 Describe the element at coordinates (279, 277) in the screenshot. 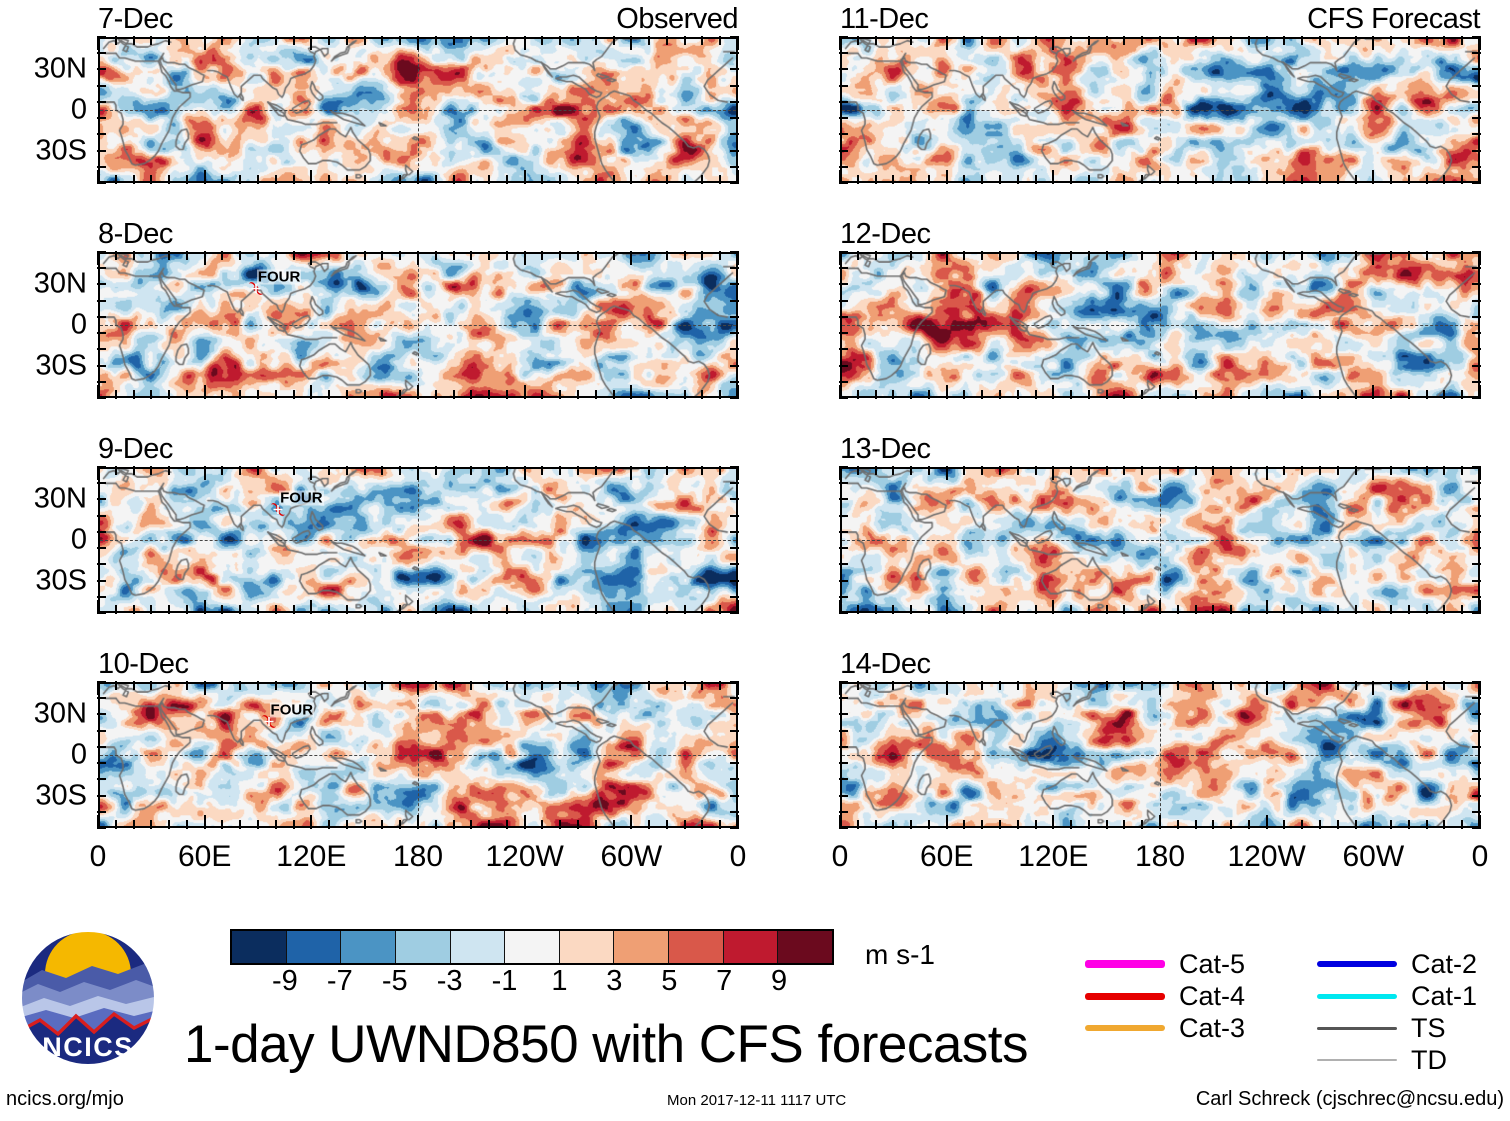

I see `storm-name-label: FOUR` at that location.